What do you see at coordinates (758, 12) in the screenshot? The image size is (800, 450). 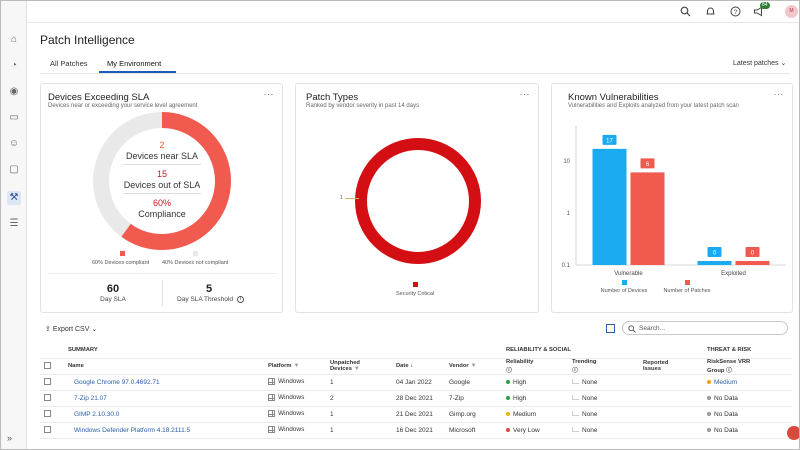 I see `megaphone-icon` at bounding box center [758, 12].